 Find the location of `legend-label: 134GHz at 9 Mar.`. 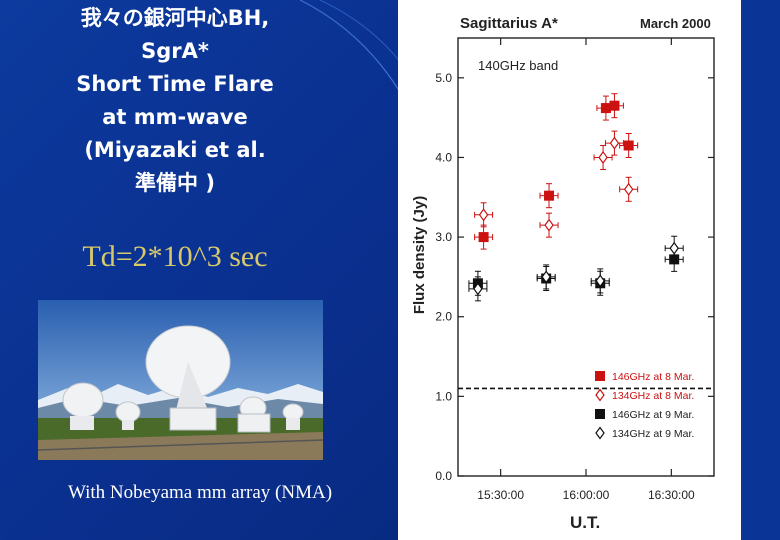

legend-label: 134GHz at 9 Mar. is located at coordinates (653, 434).